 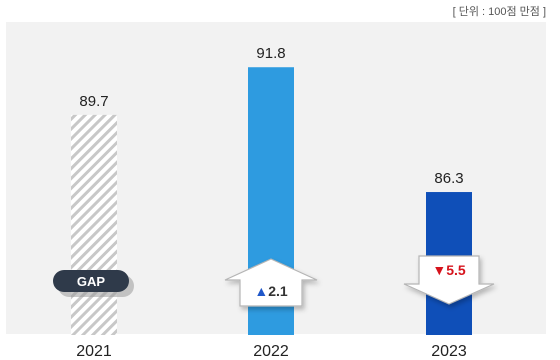 What do you see at coordinates (271, 282) in the screenshot?
I see `change-arrow-up` at bounding box center [271, 282].